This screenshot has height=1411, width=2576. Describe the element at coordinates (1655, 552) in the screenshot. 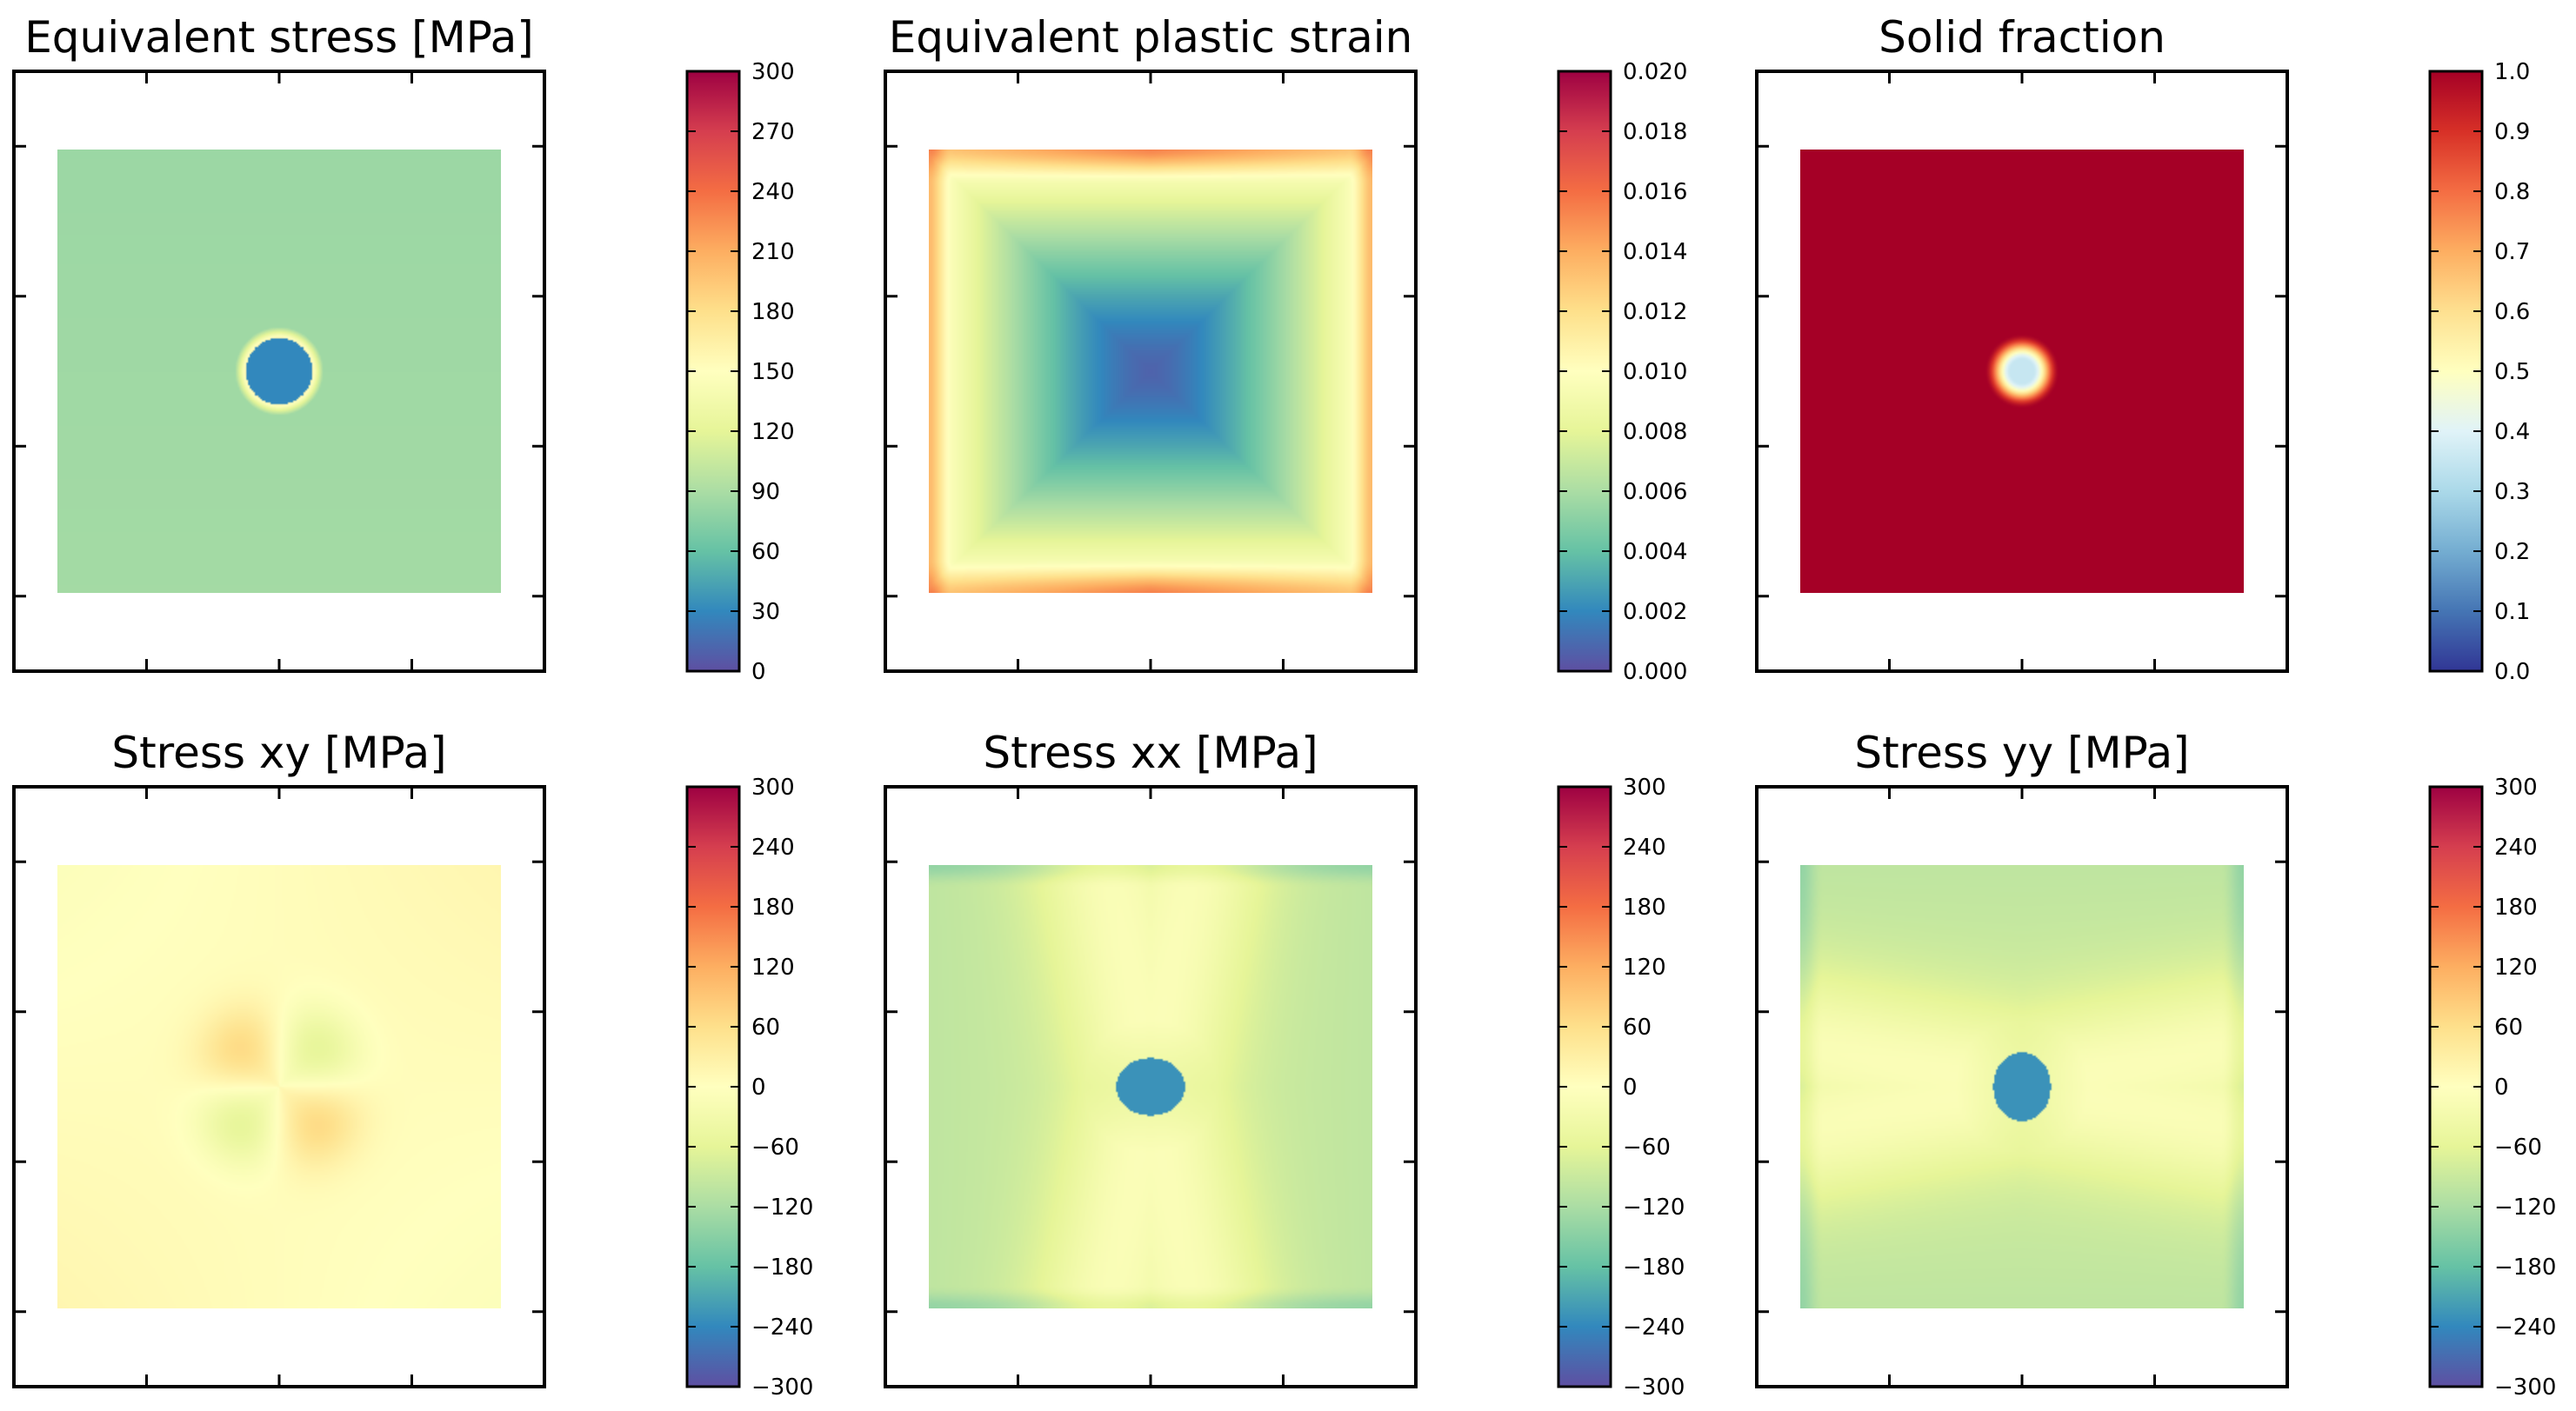

I see `colorbar-tick-label: 0.004` at that location.